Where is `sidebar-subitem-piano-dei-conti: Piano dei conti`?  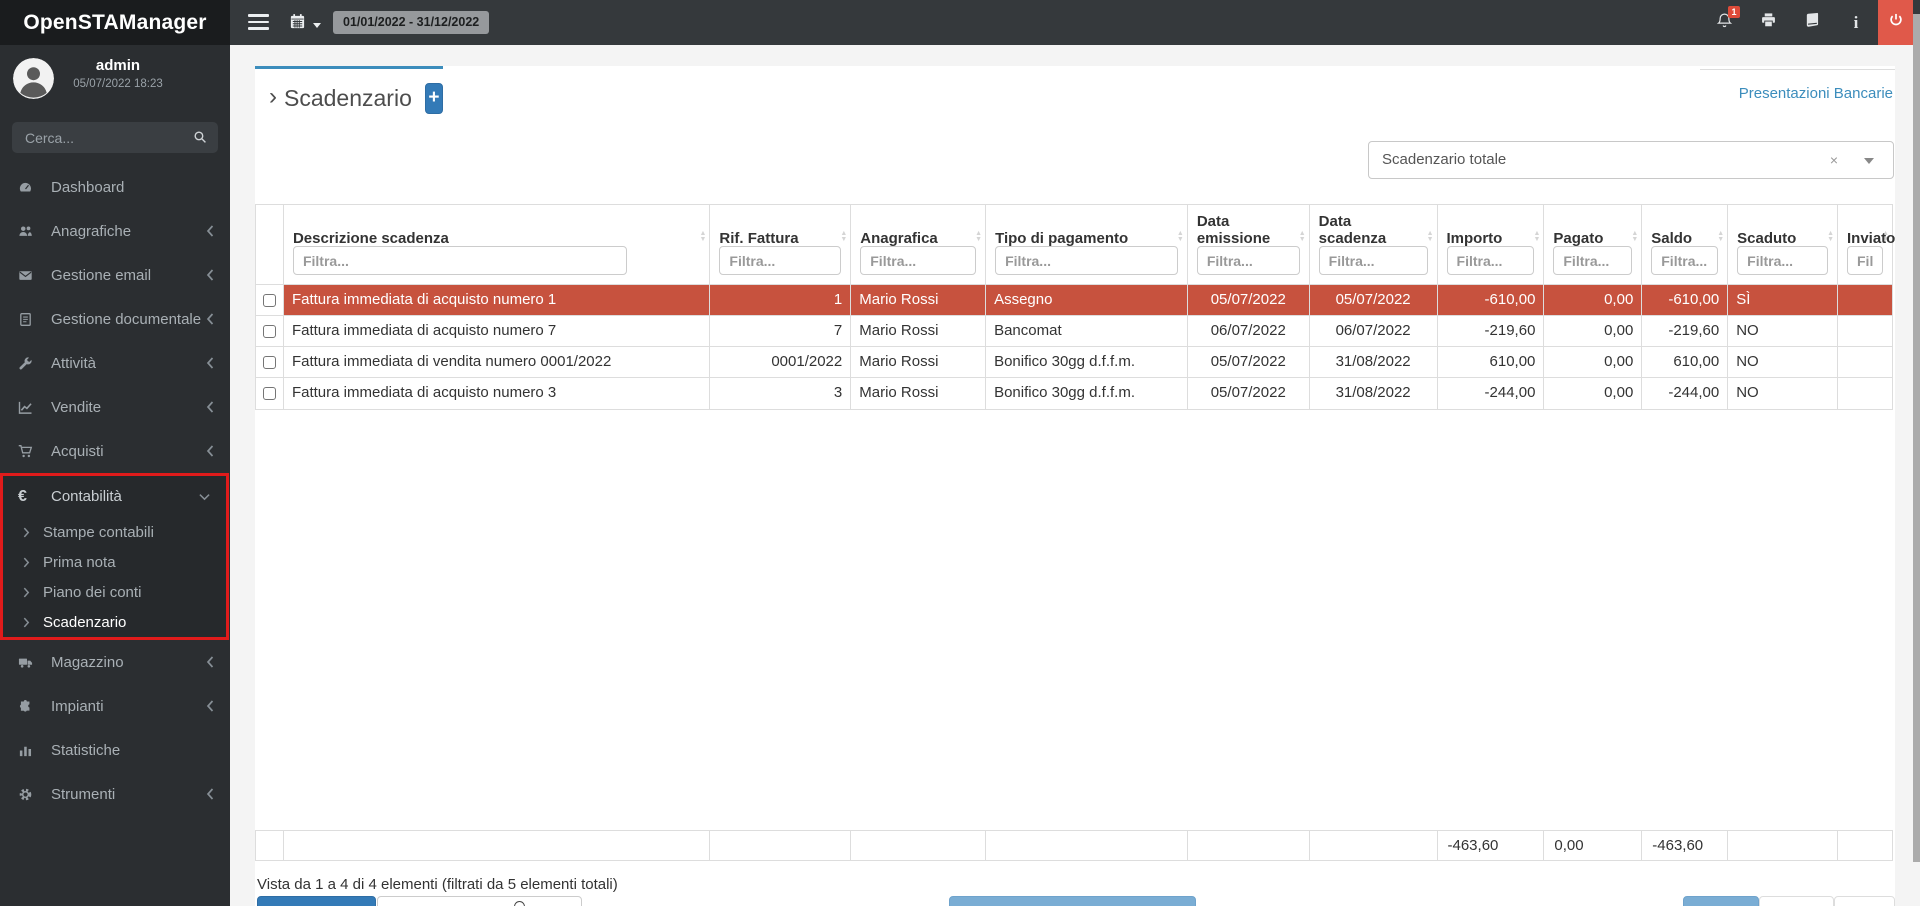
sidebar-subitem-piano-dei-conti: Piano dei conti is located at coordinates (114, 592).